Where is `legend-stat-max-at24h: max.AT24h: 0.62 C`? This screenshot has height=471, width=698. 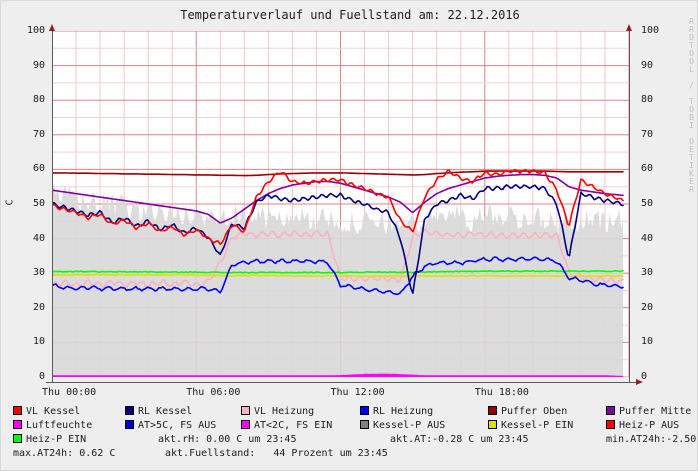
legend-stat-max-at24h: max.AT24h: 0.62 C is located at coordinates (64, 453).